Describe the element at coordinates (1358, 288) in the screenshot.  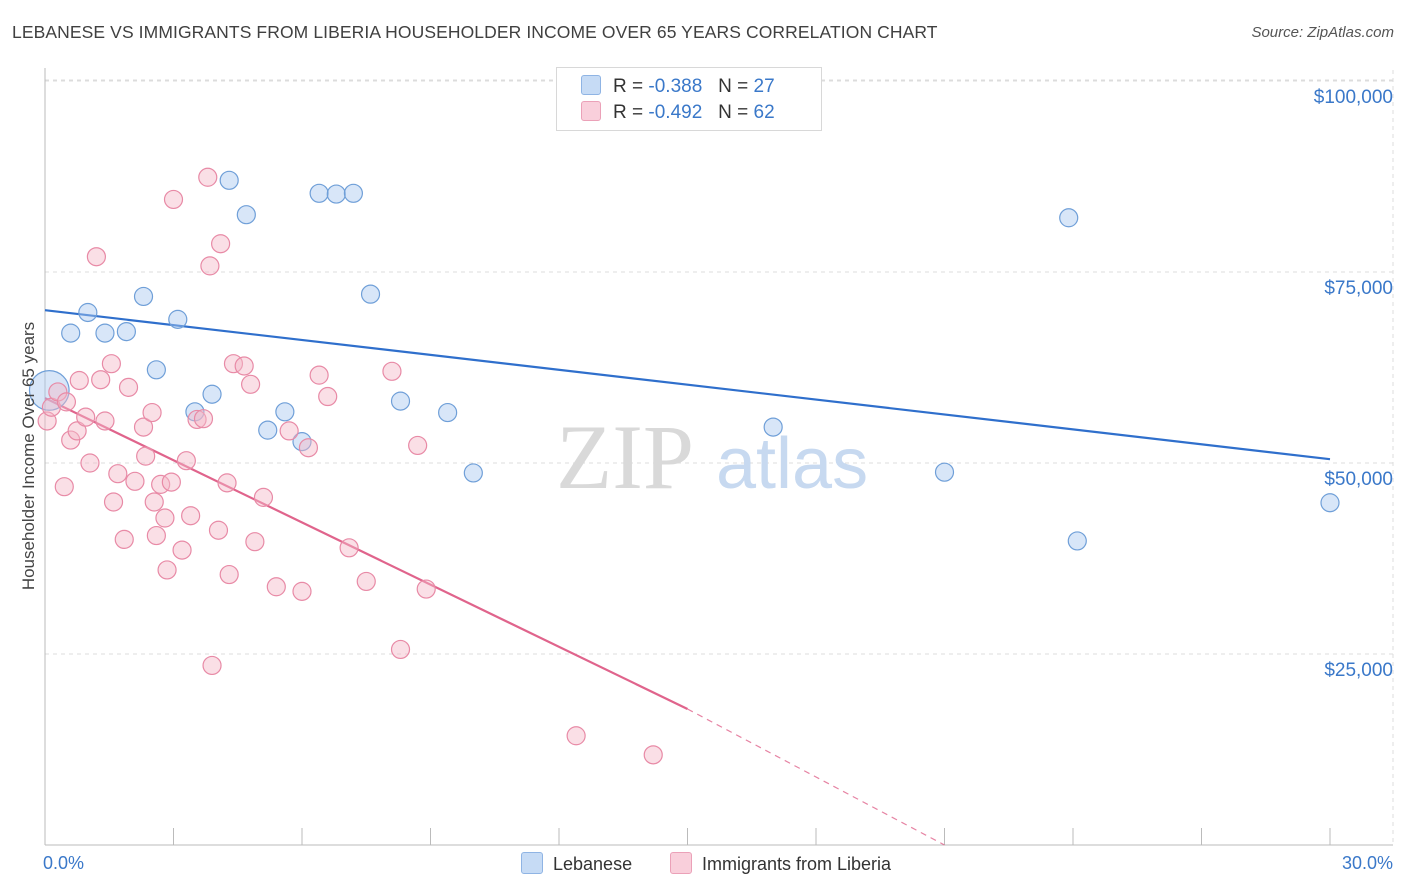
I see `y-tick-label: $75,000` at that location.